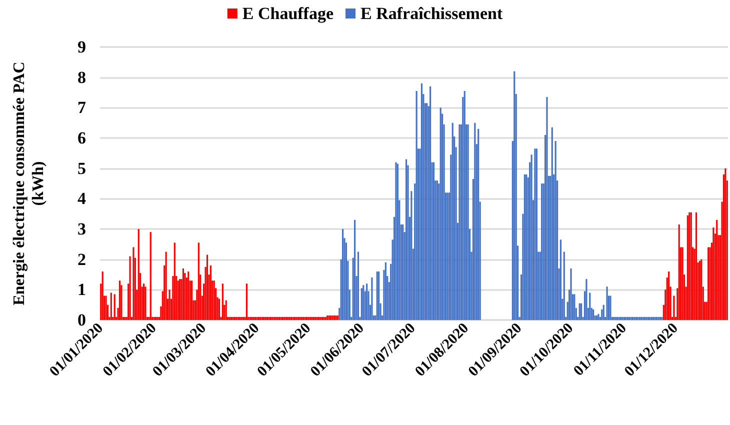  What do you see at coordinates (82, 77) in the screenshot?
I see `y-tick-label: 8` at bounding box center [82, 77].